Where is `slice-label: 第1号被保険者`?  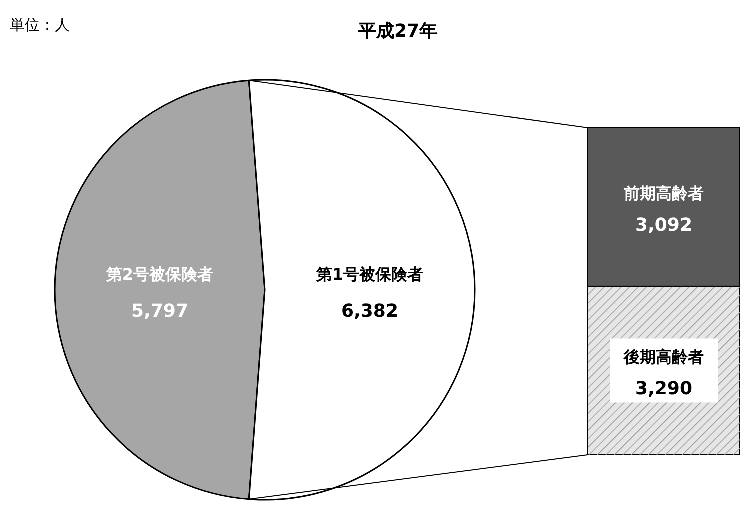
slice-label: 第1号被保険者 is located at coordinates (369, 274).